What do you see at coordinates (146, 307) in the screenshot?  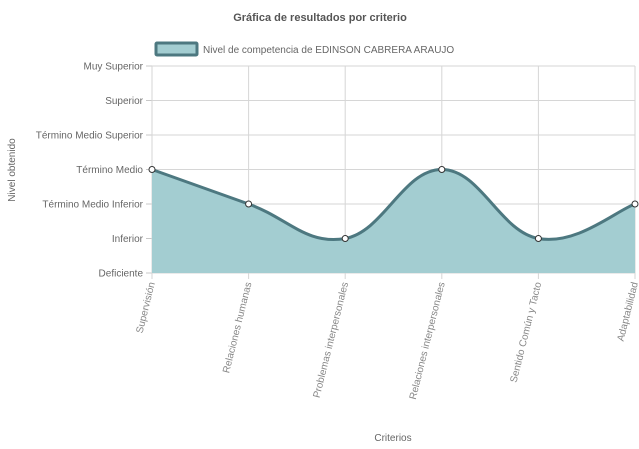 I see `x-tick-label: Supervisión` at bounding box center [146, 307].